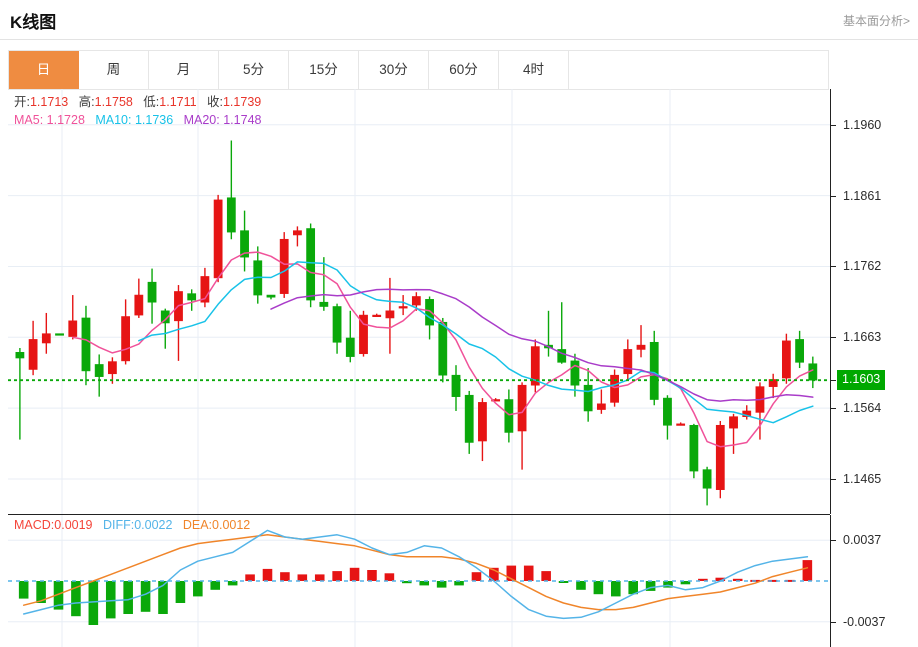  What do you see at coordinates (534, 70) in the screenshot?
I see `tab-7: 4时` at bounding box center [534, 70].